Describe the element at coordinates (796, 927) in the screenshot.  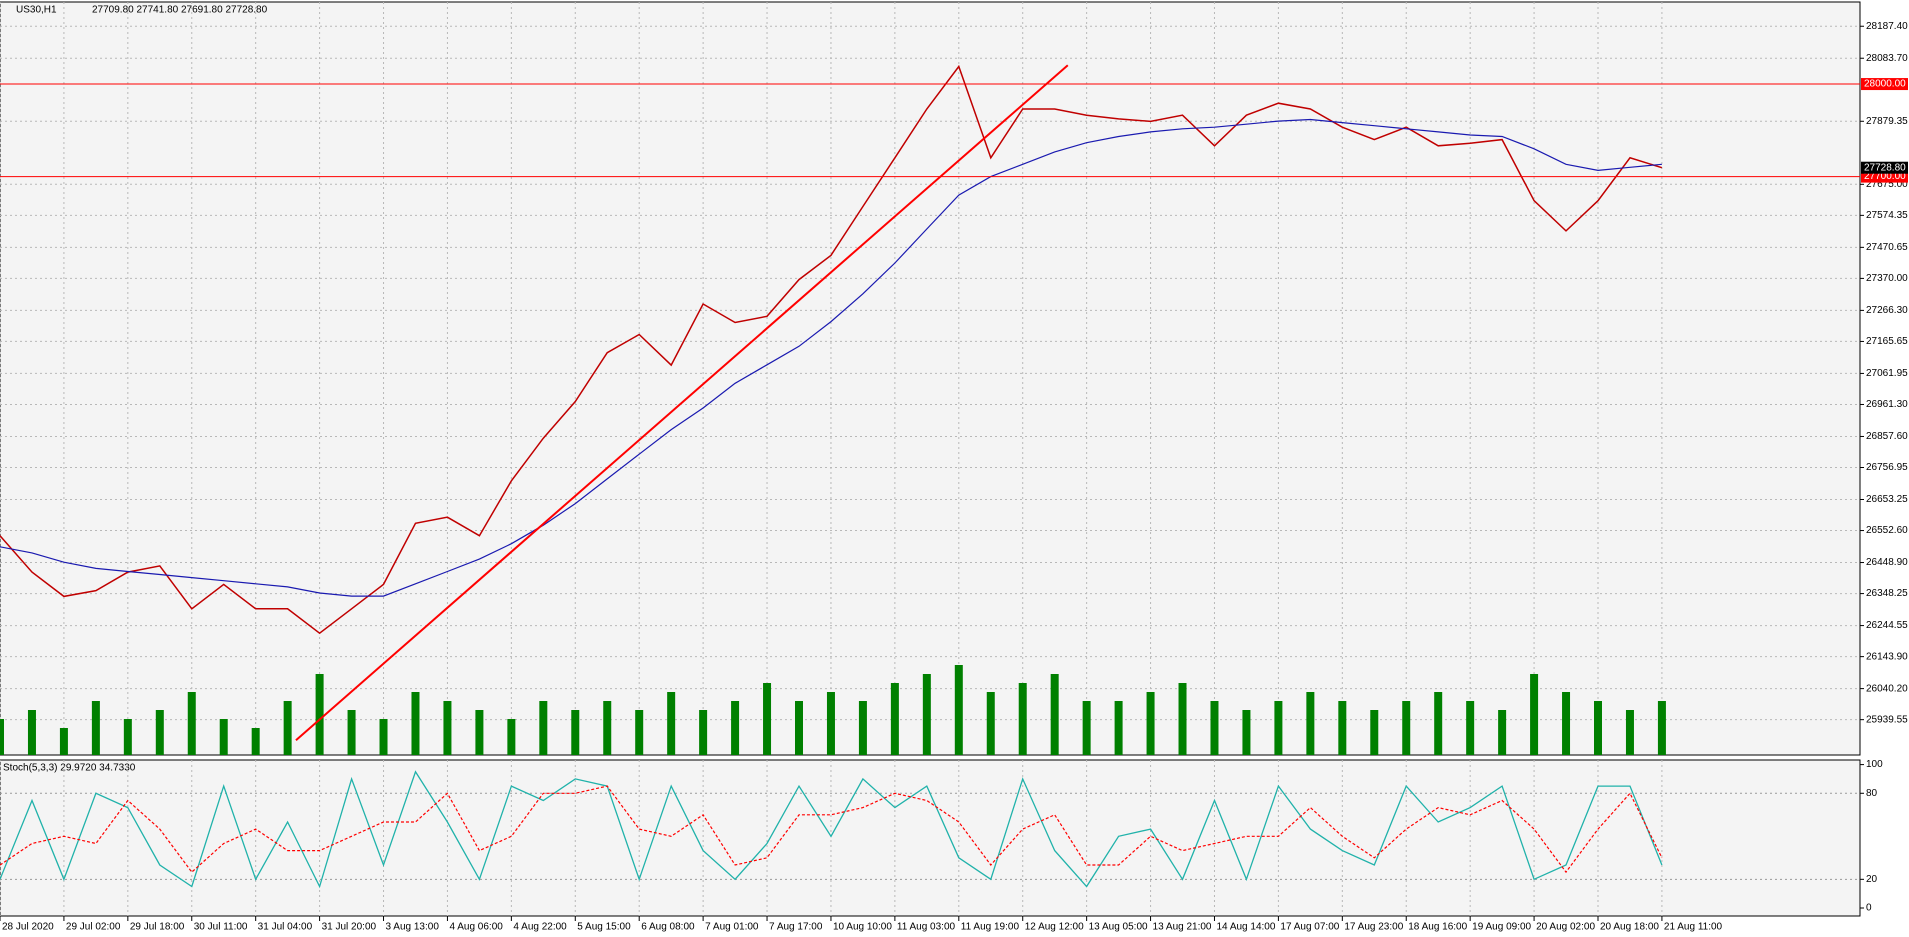
I see `x-tick-label: 7 Aug 17:00` at that location.